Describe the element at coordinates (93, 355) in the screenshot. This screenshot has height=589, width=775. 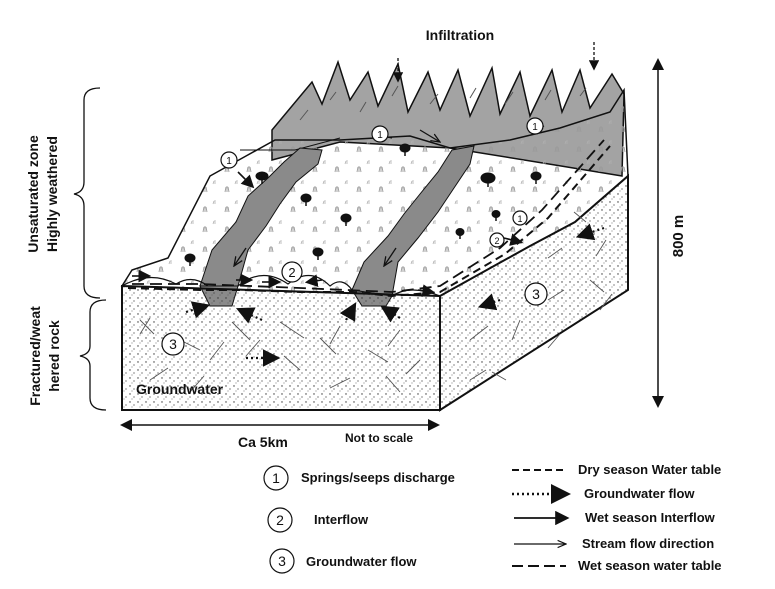
I see `fractured-zone-brace` at that location.